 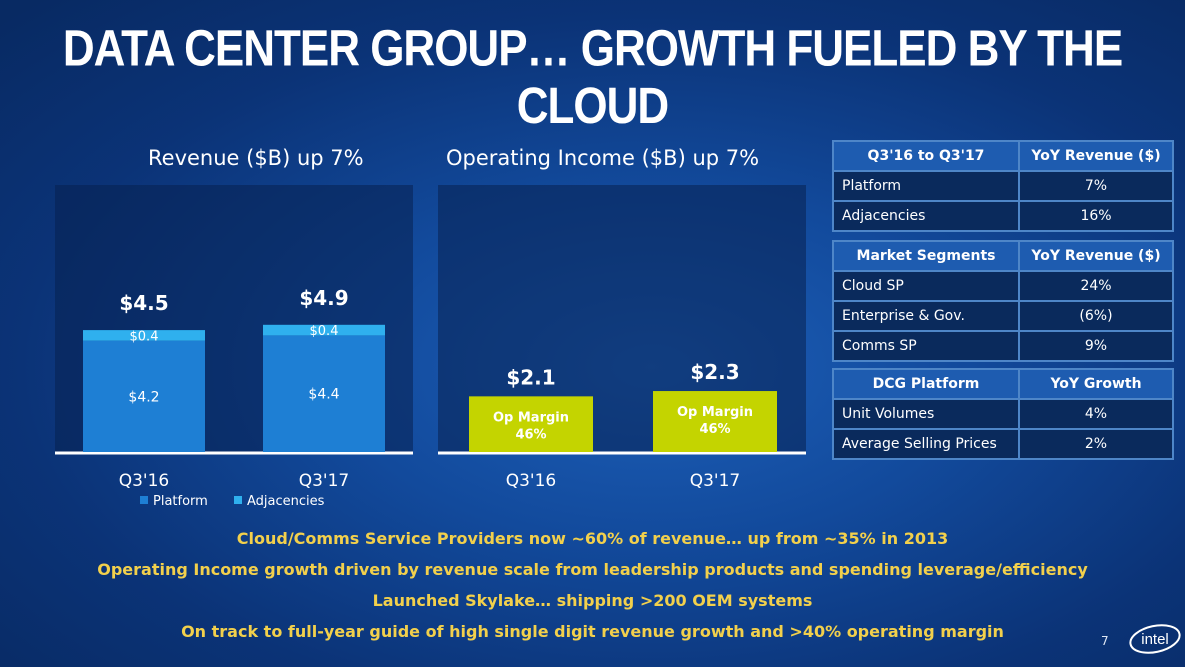 I want to click on table-cell-value: 7%, so click(x=1096, y=186).